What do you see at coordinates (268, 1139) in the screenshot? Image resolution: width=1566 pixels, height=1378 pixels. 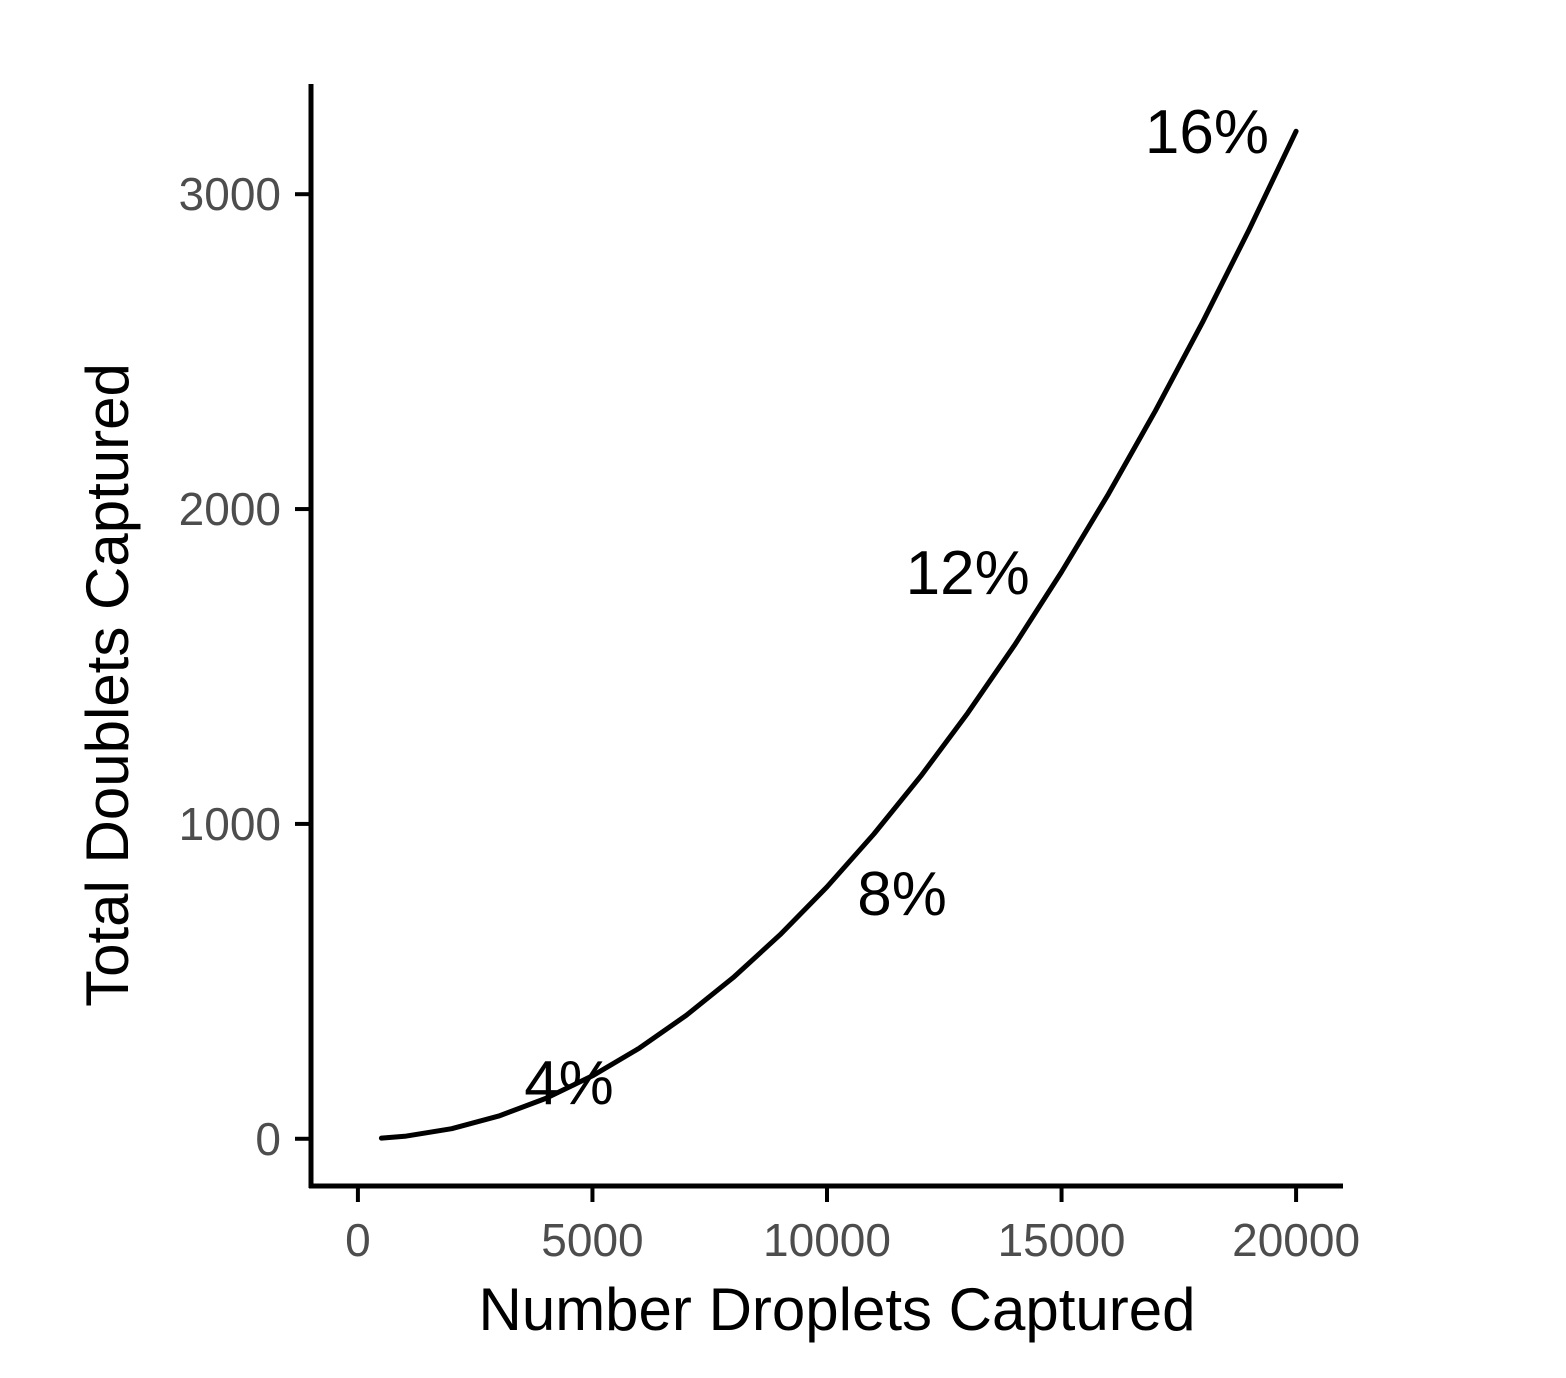 I see `y-tick-label: 0` at bounding box center [268, 1139].